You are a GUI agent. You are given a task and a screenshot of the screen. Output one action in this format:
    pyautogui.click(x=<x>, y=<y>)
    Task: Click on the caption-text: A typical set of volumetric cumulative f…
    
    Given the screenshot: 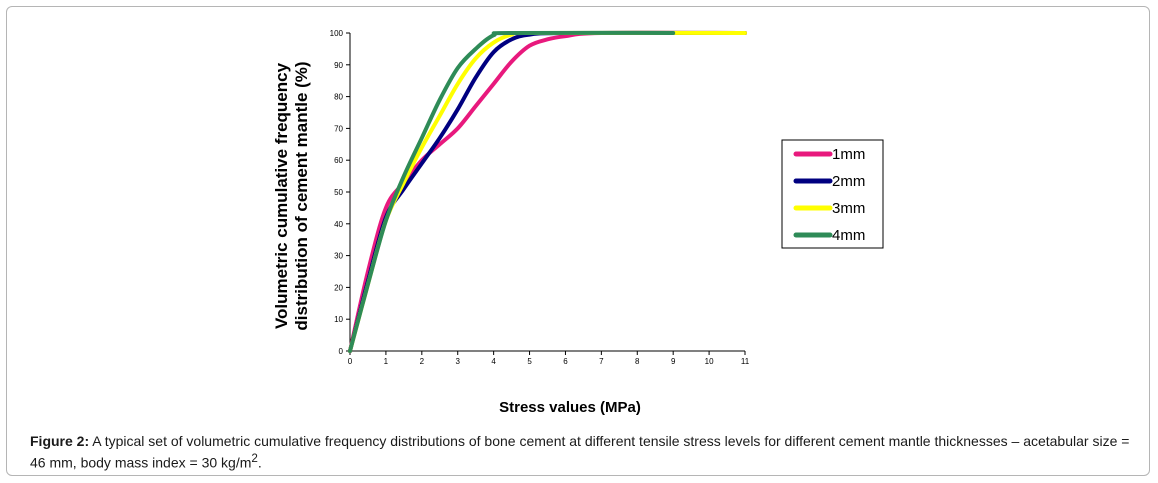 What is the action you would take?
    pyautogui.click(x=580, y=452)
    